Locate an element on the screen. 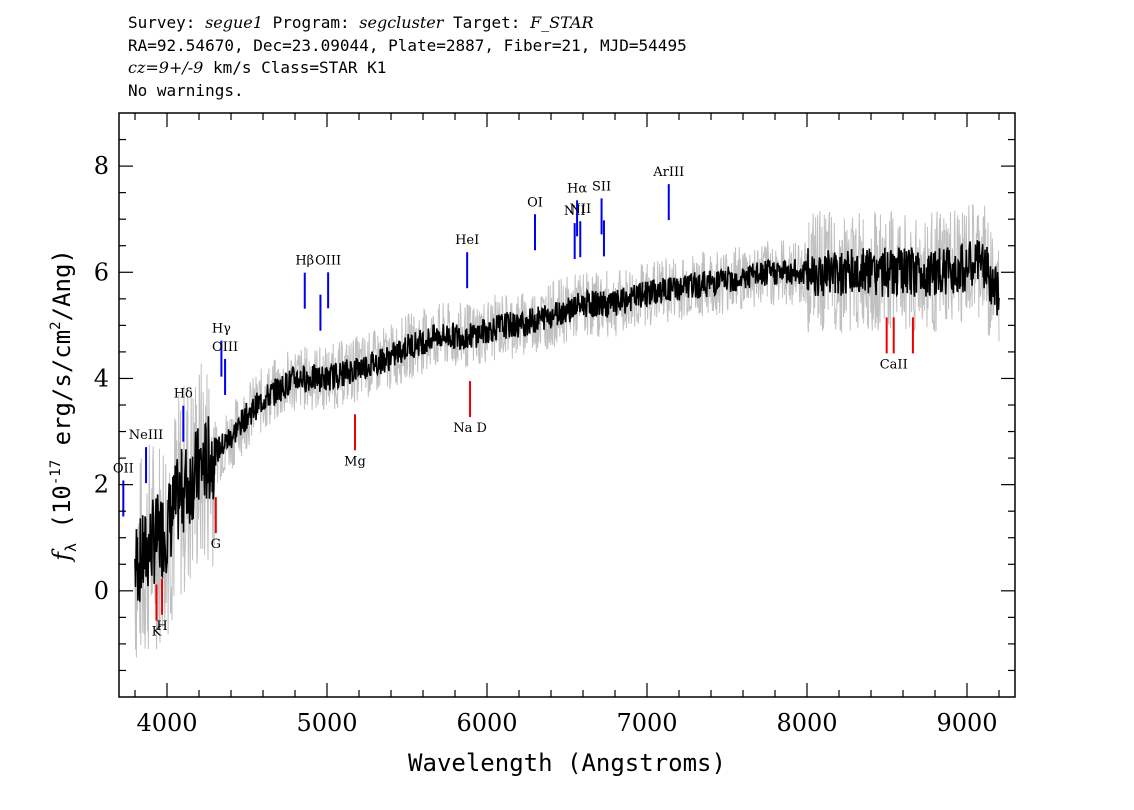 The image size is (1134, 810). absorption-line-label: Na D is located at coordinates (470, 428).